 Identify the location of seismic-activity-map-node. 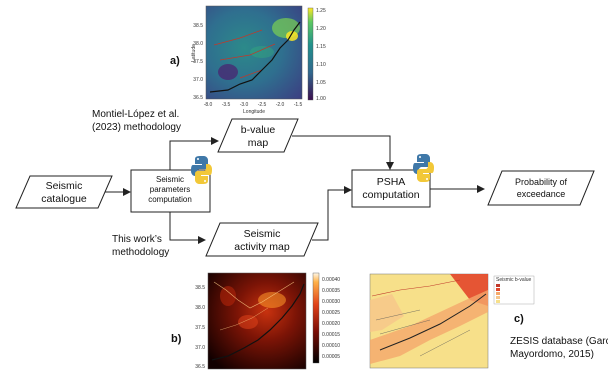
(262, 239).